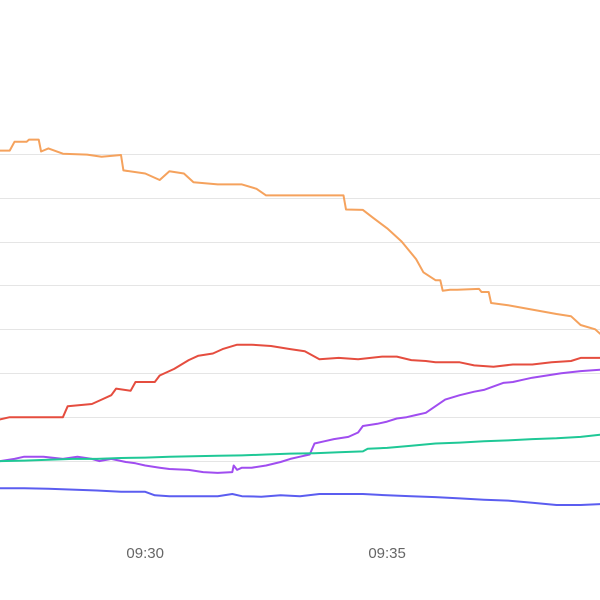  What do you see at coordinates (145, 553) in the screenshot?
I see `x-tick-label-0: 09:30` at bounding box center [145, 553].